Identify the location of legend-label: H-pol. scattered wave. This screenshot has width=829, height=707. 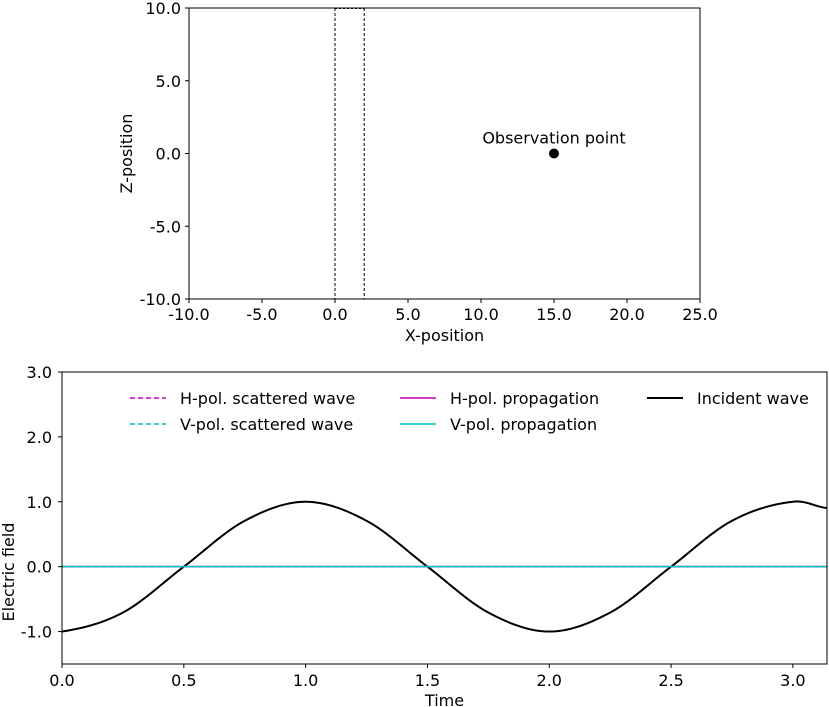
(267, 398).